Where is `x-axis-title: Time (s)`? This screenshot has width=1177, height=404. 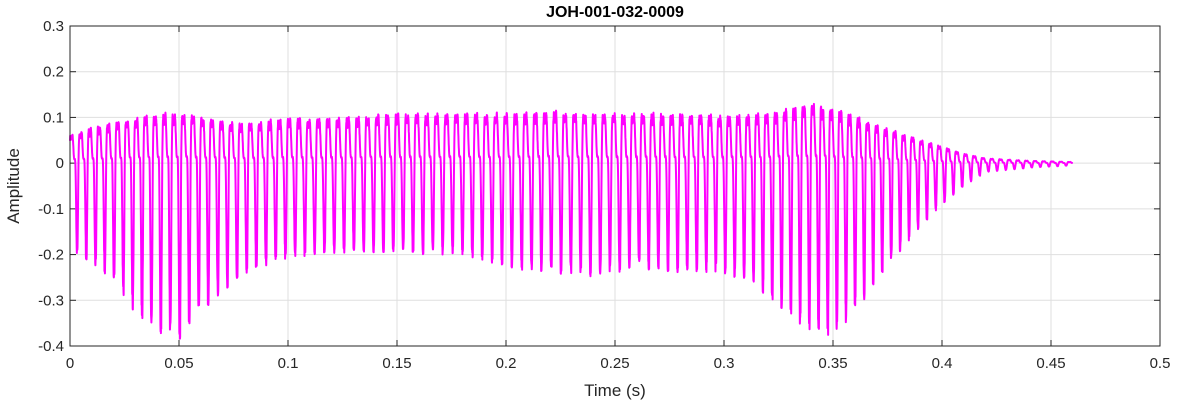
x-axis-title: Time (s) is located at coordinates (615, 390).